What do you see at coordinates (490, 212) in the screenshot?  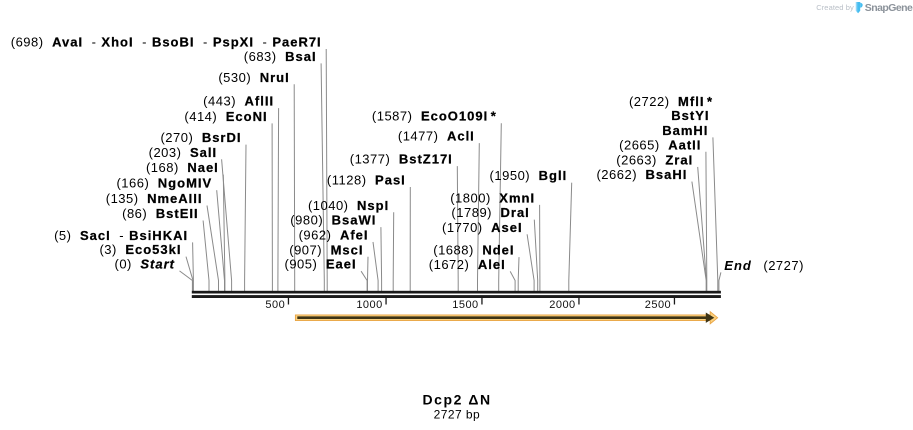 I see `svg-text:(1789)DraI: (1789) DraI` at bounding box center [490, 212].